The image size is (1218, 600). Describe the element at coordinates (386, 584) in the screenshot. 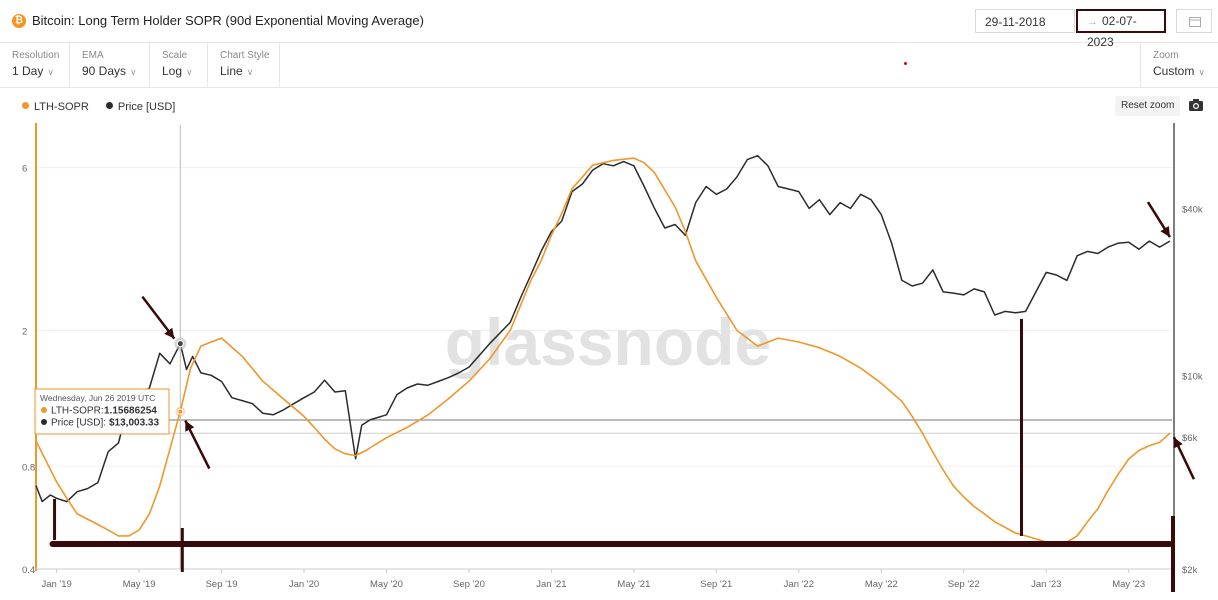

I see `x-tick-label: May '20` at that location.